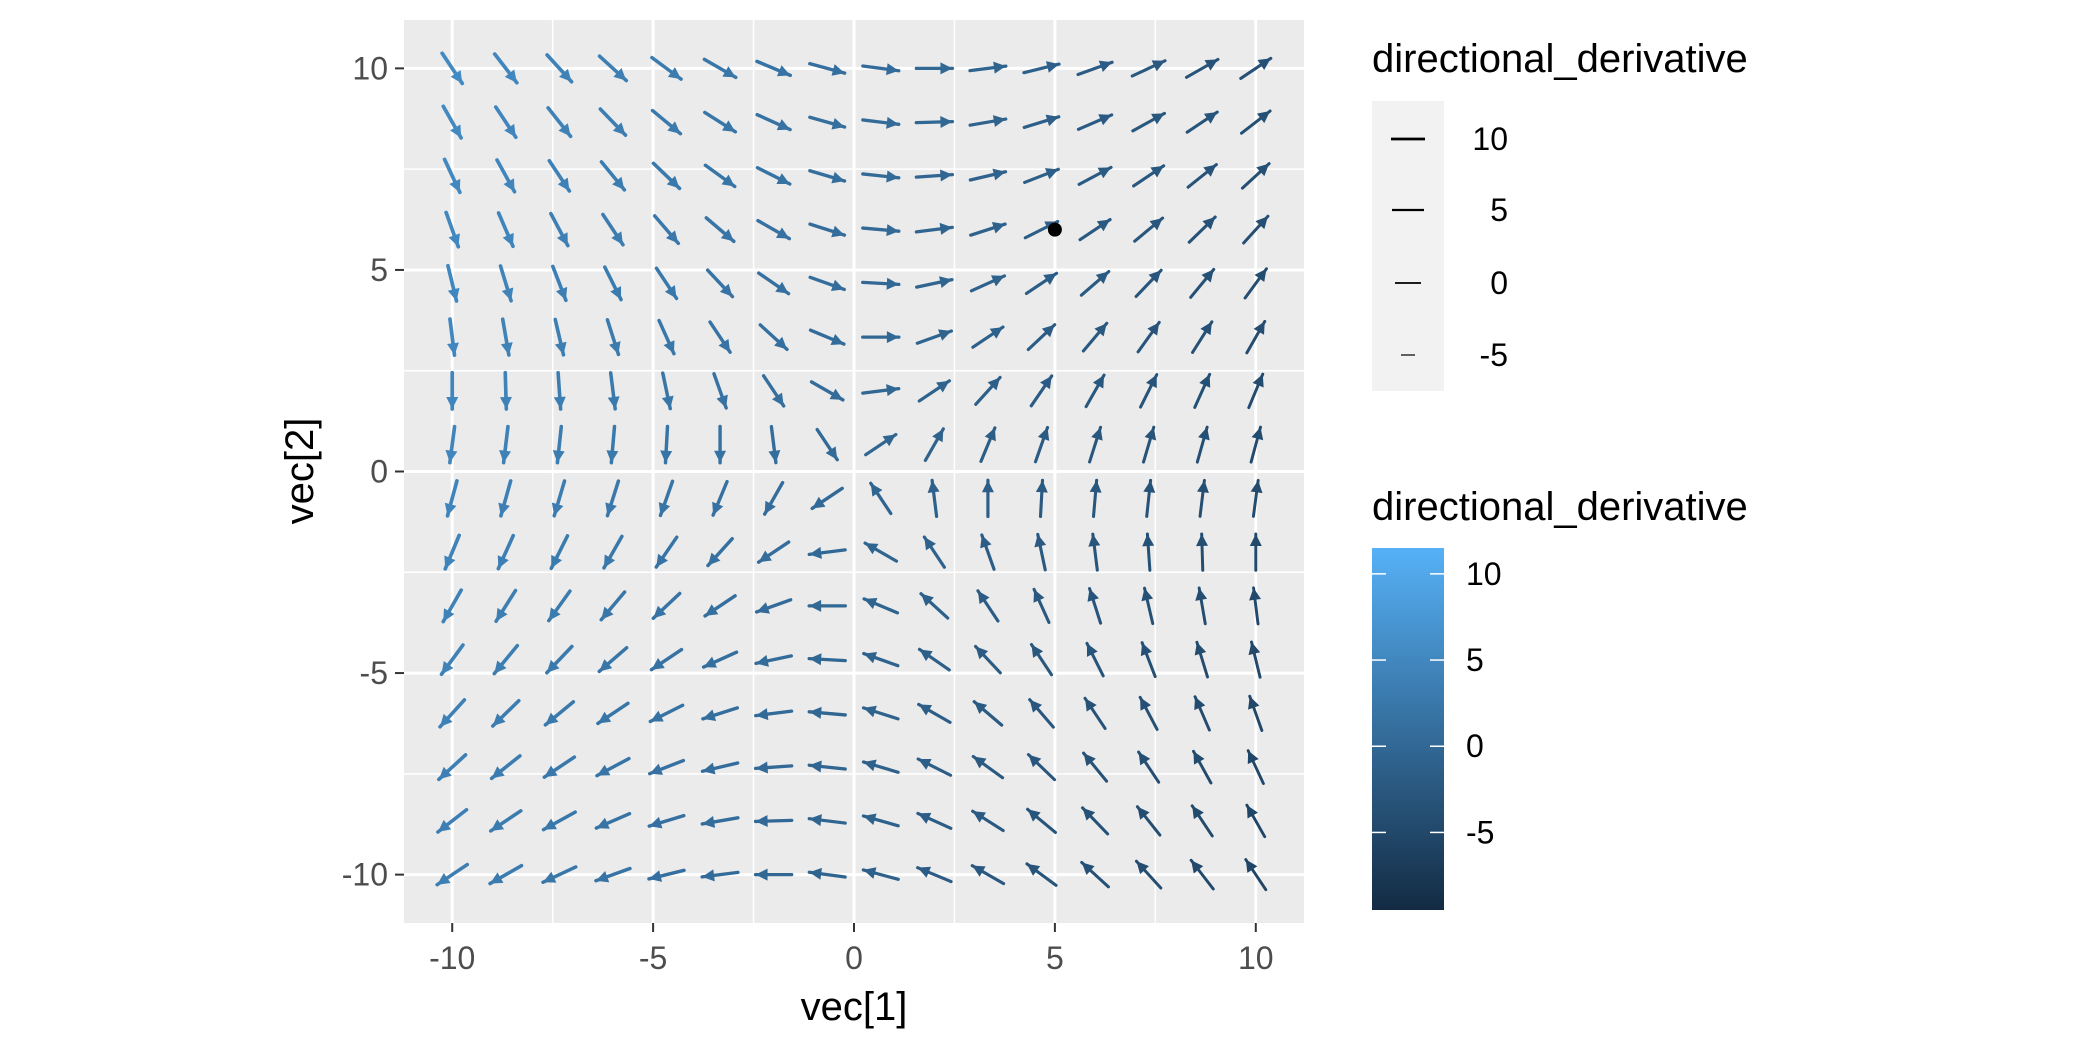  I want to click on legend-color: directional_derivative 10 5 0 -5, so click(1560, 697).